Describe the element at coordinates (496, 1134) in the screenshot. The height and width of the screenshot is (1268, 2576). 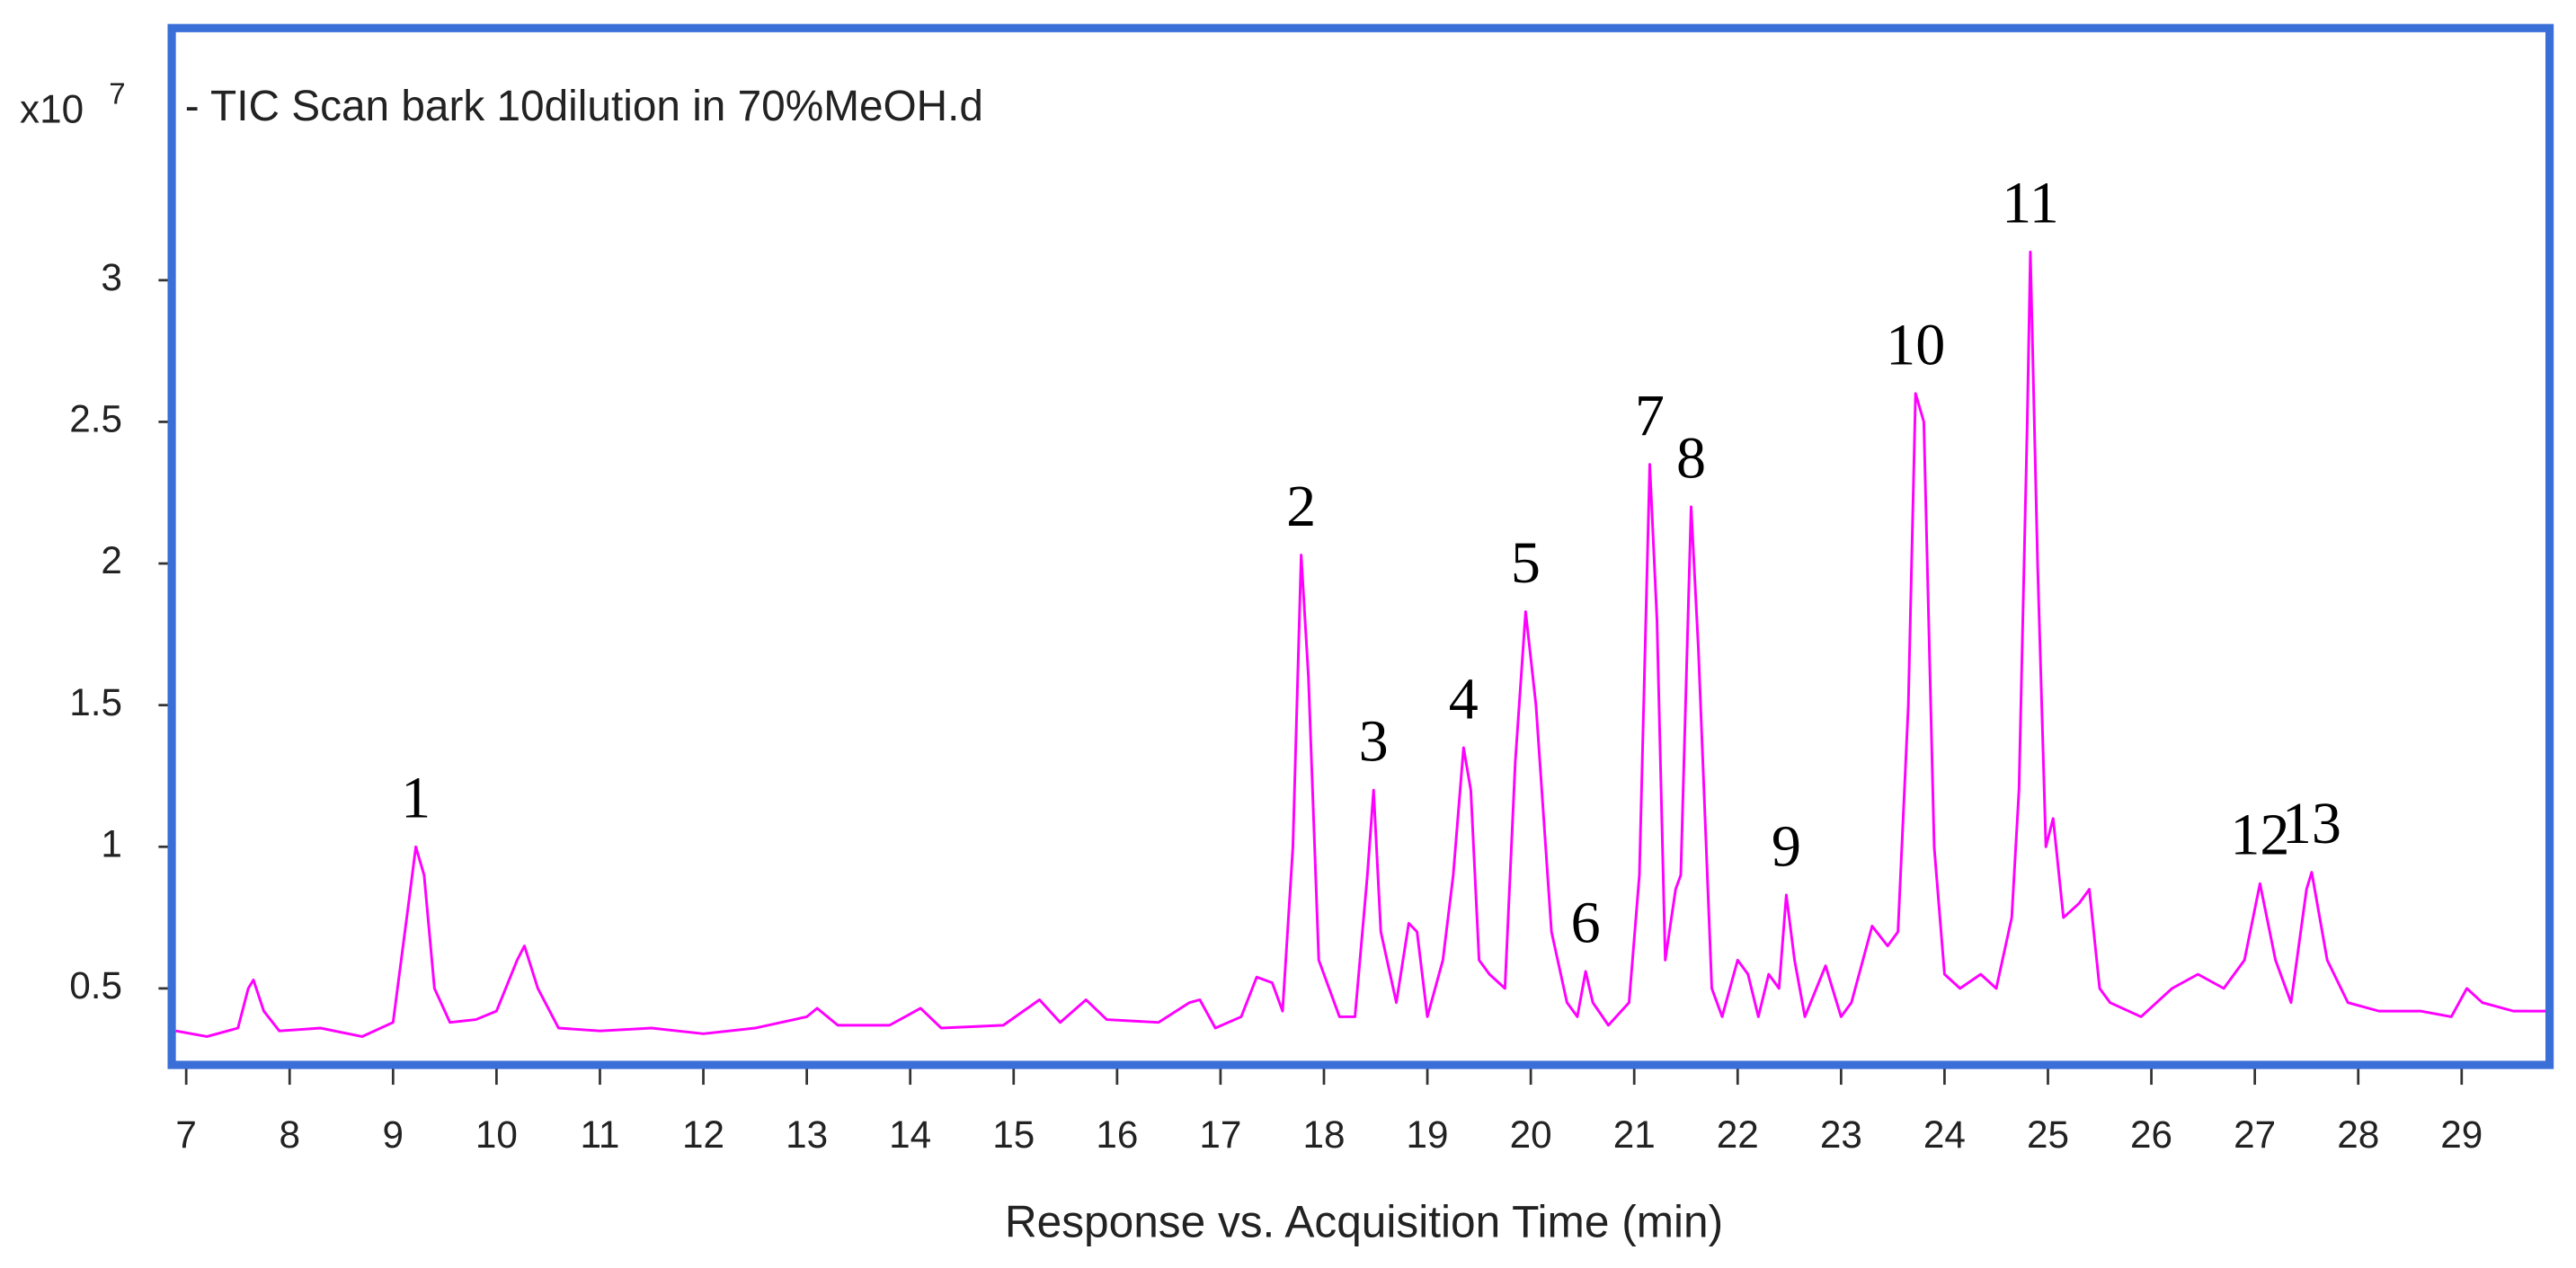
I see `x-tick-label: 10` at that location.